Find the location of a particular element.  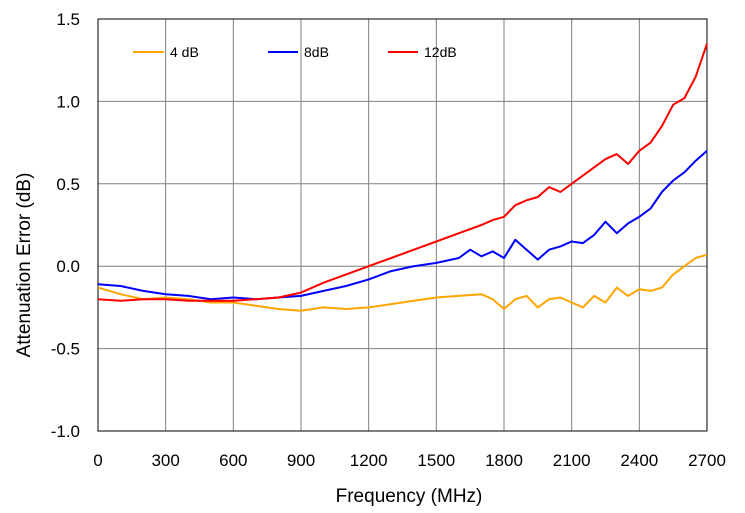

y-axis-title: Attenuation Error (dB) is located at coordinates (24, 265).